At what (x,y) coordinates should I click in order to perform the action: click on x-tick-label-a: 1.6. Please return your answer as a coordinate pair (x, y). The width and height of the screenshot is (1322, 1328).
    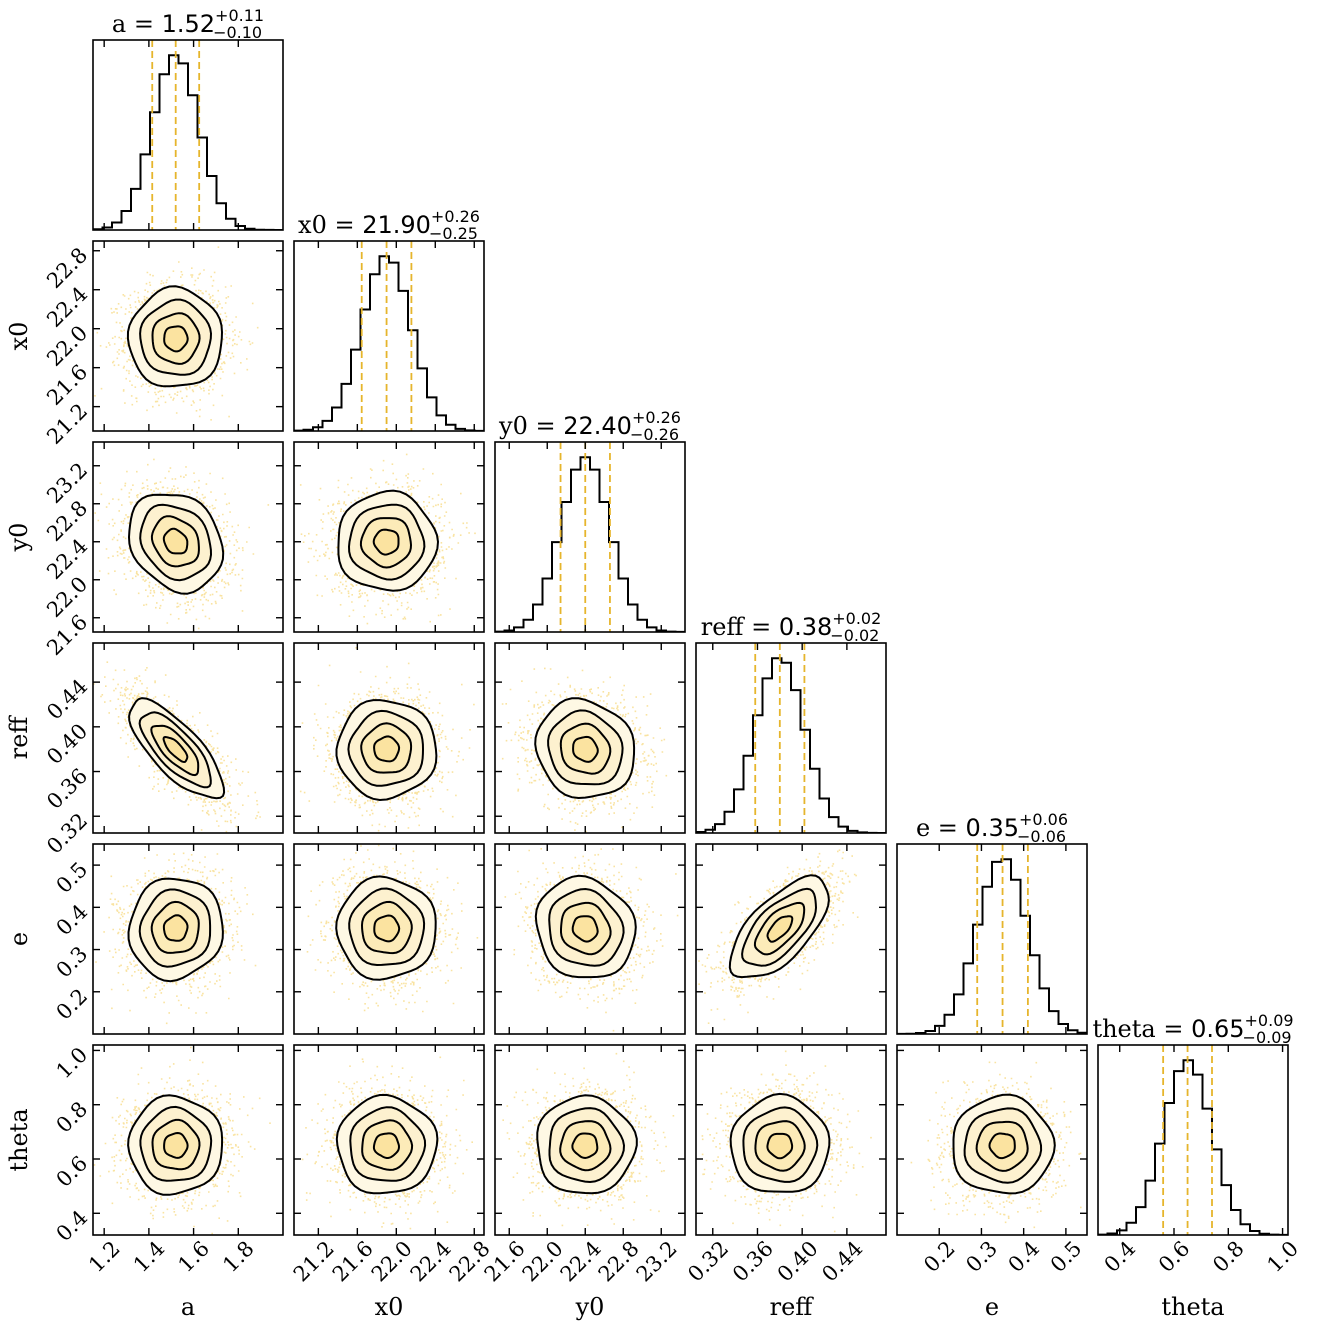
    Looking at the image, I should click on (194, 1256).